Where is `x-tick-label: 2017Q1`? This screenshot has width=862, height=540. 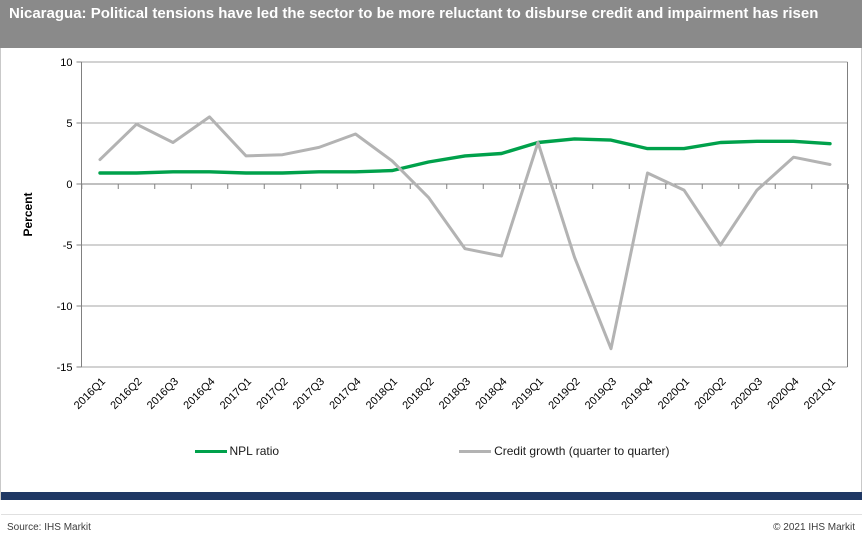
x-tick-label: 2017Q1 is located at coordinates (236, 394).